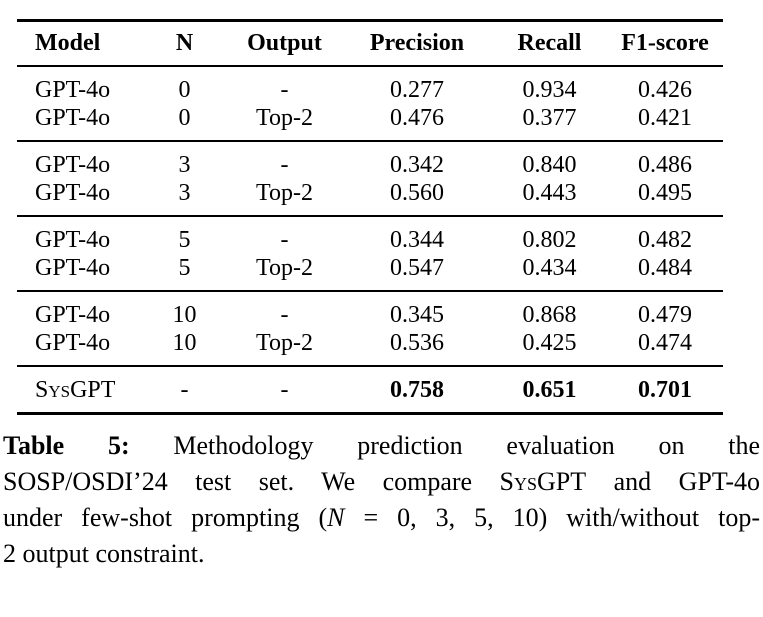 The width and height of the screenshot is (763, 617). I want to click on column-header-model: Model, so click(68, 43).